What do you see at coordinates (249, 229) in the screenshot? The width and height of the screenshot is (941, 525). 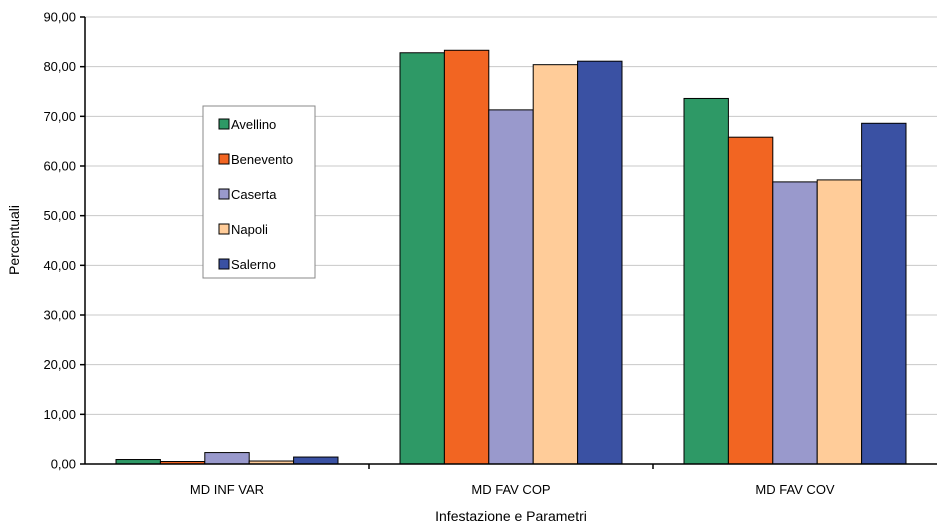 I see `legend-label-napoli: Napoli` at bounding box center [249, 229].